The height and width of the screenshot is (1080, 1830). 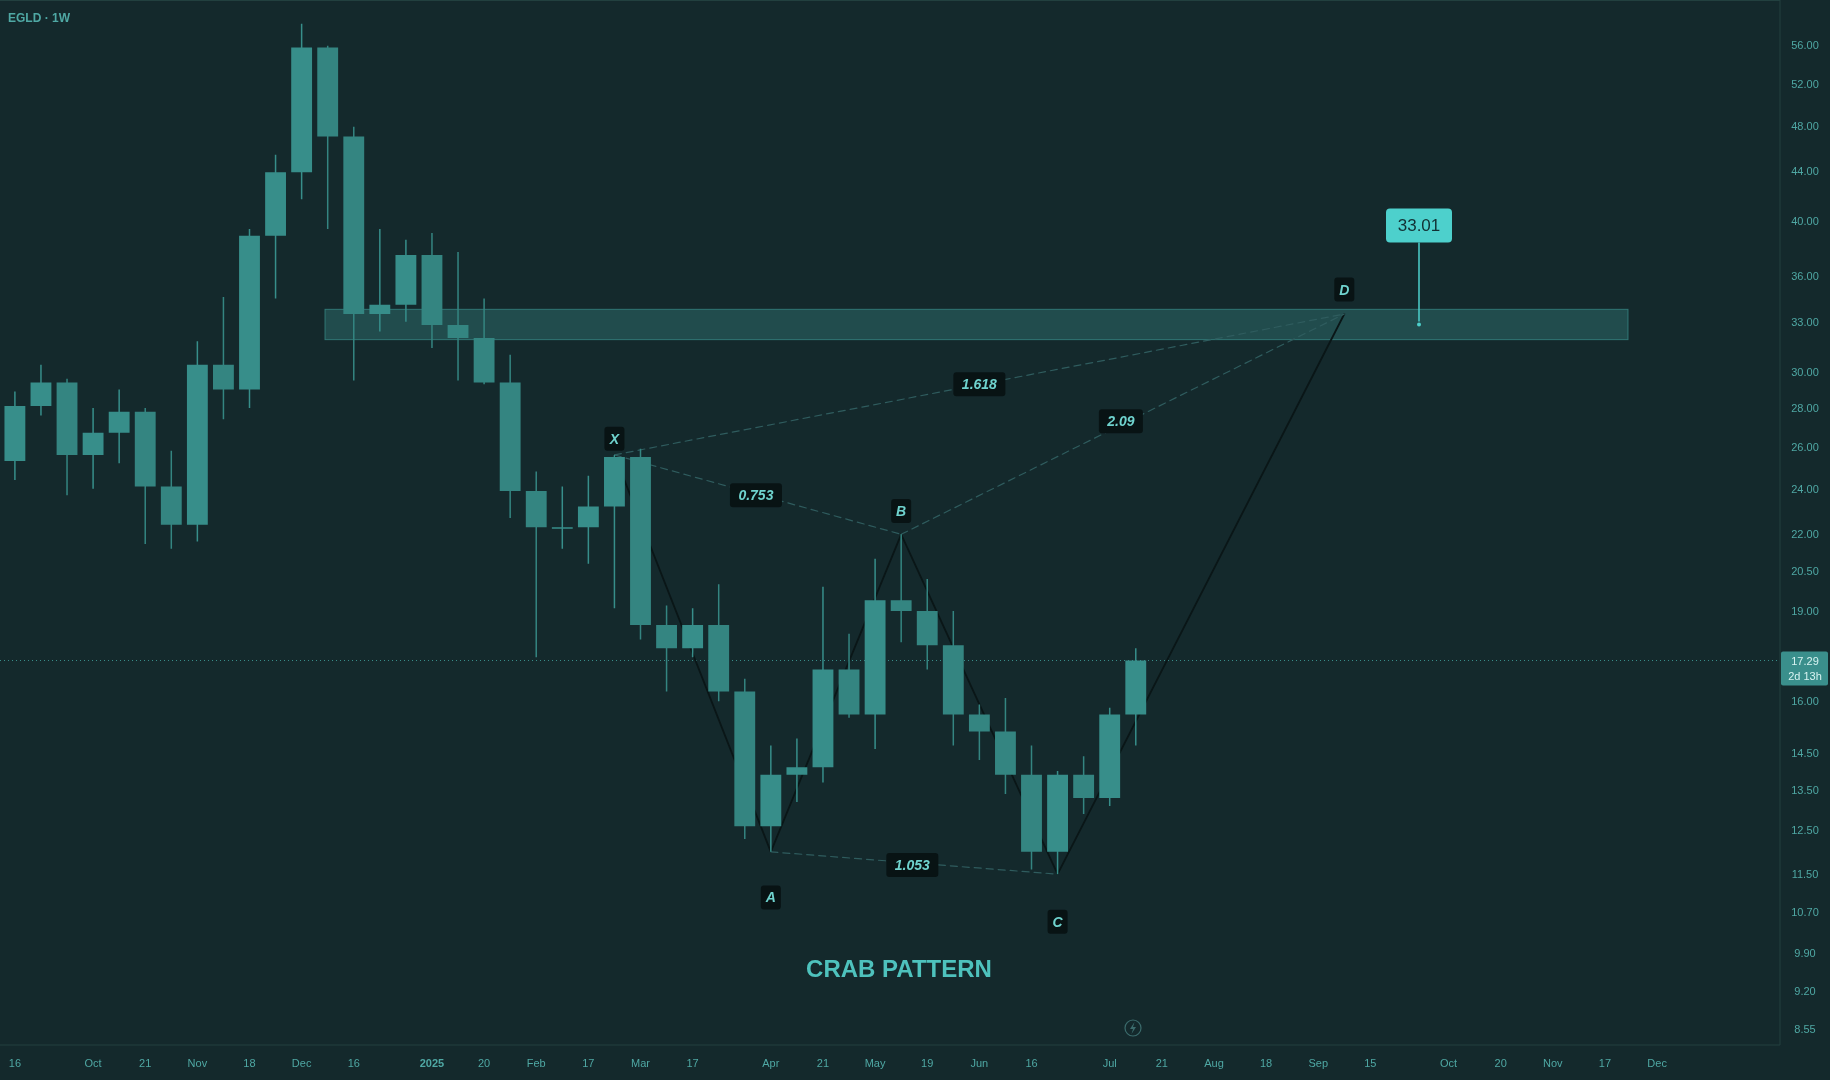 What do you see at coordinates (536, 1063) in the screenshot?
I see `x-tick-label: Feb` at bounding box center [536, 1063].